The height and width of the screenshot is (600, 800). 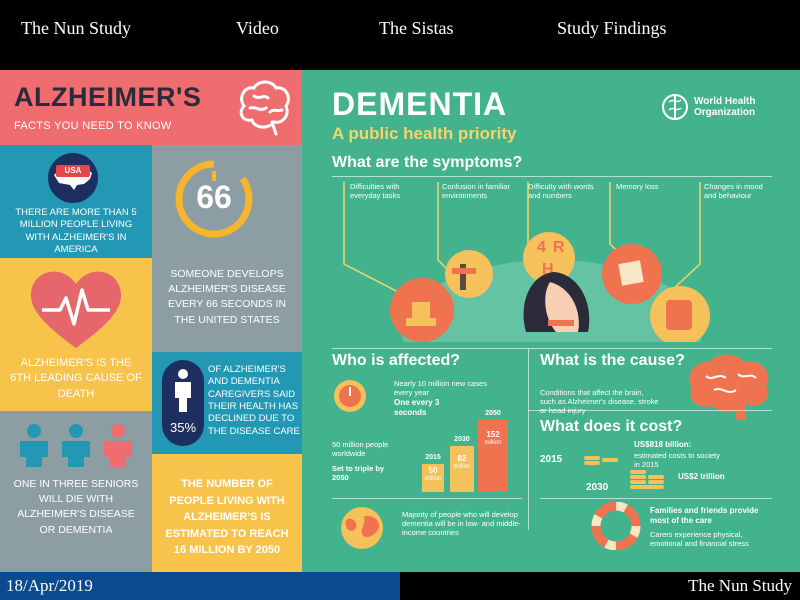 I want to click on symptoms-title: What are the symptoms?, so click(x=427, y=162).